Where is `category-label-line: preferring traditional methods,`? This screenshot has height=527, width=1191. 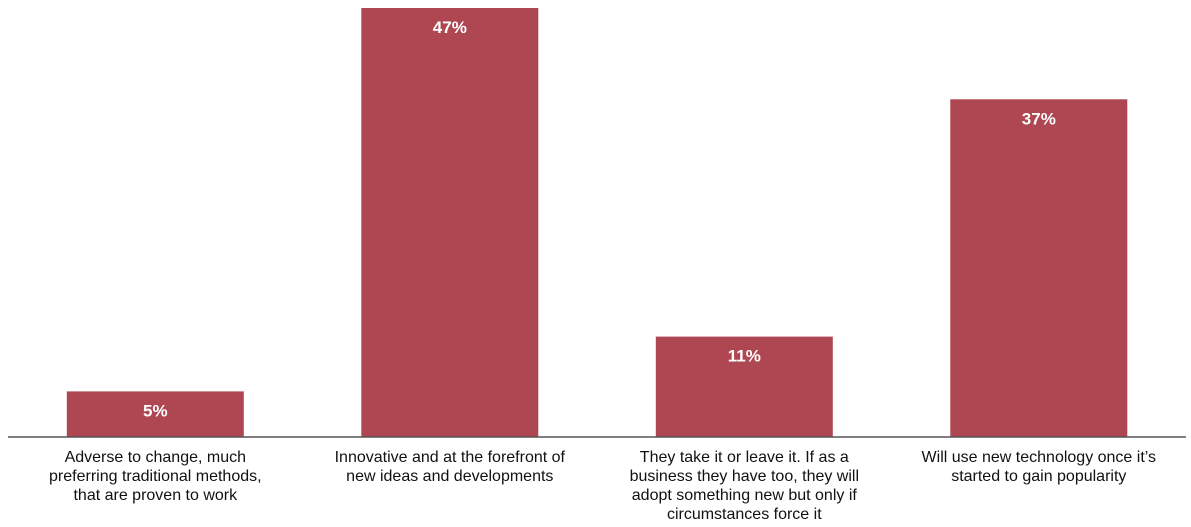
category-label-line: preferring traditional methods, is located at coordinates (155, 476).